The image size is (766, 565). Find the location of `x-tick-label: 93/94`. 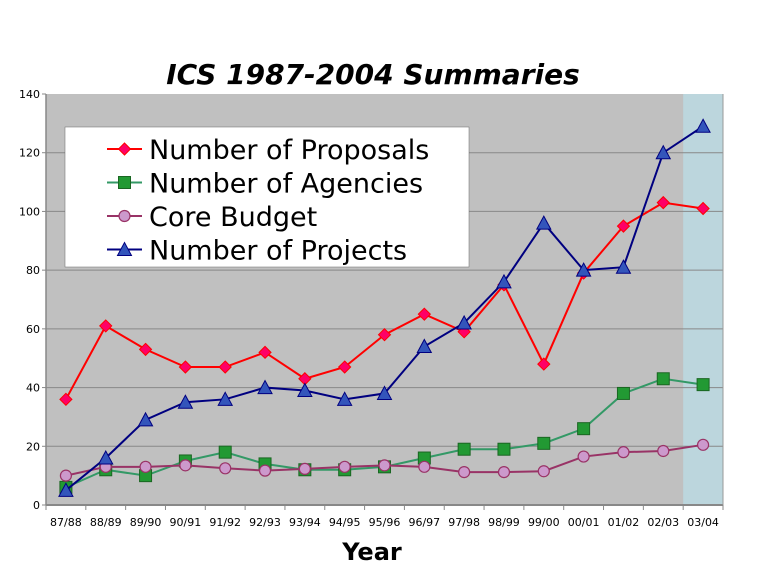

x-tick-label: 93/94 is located at coordinates (305, 522).